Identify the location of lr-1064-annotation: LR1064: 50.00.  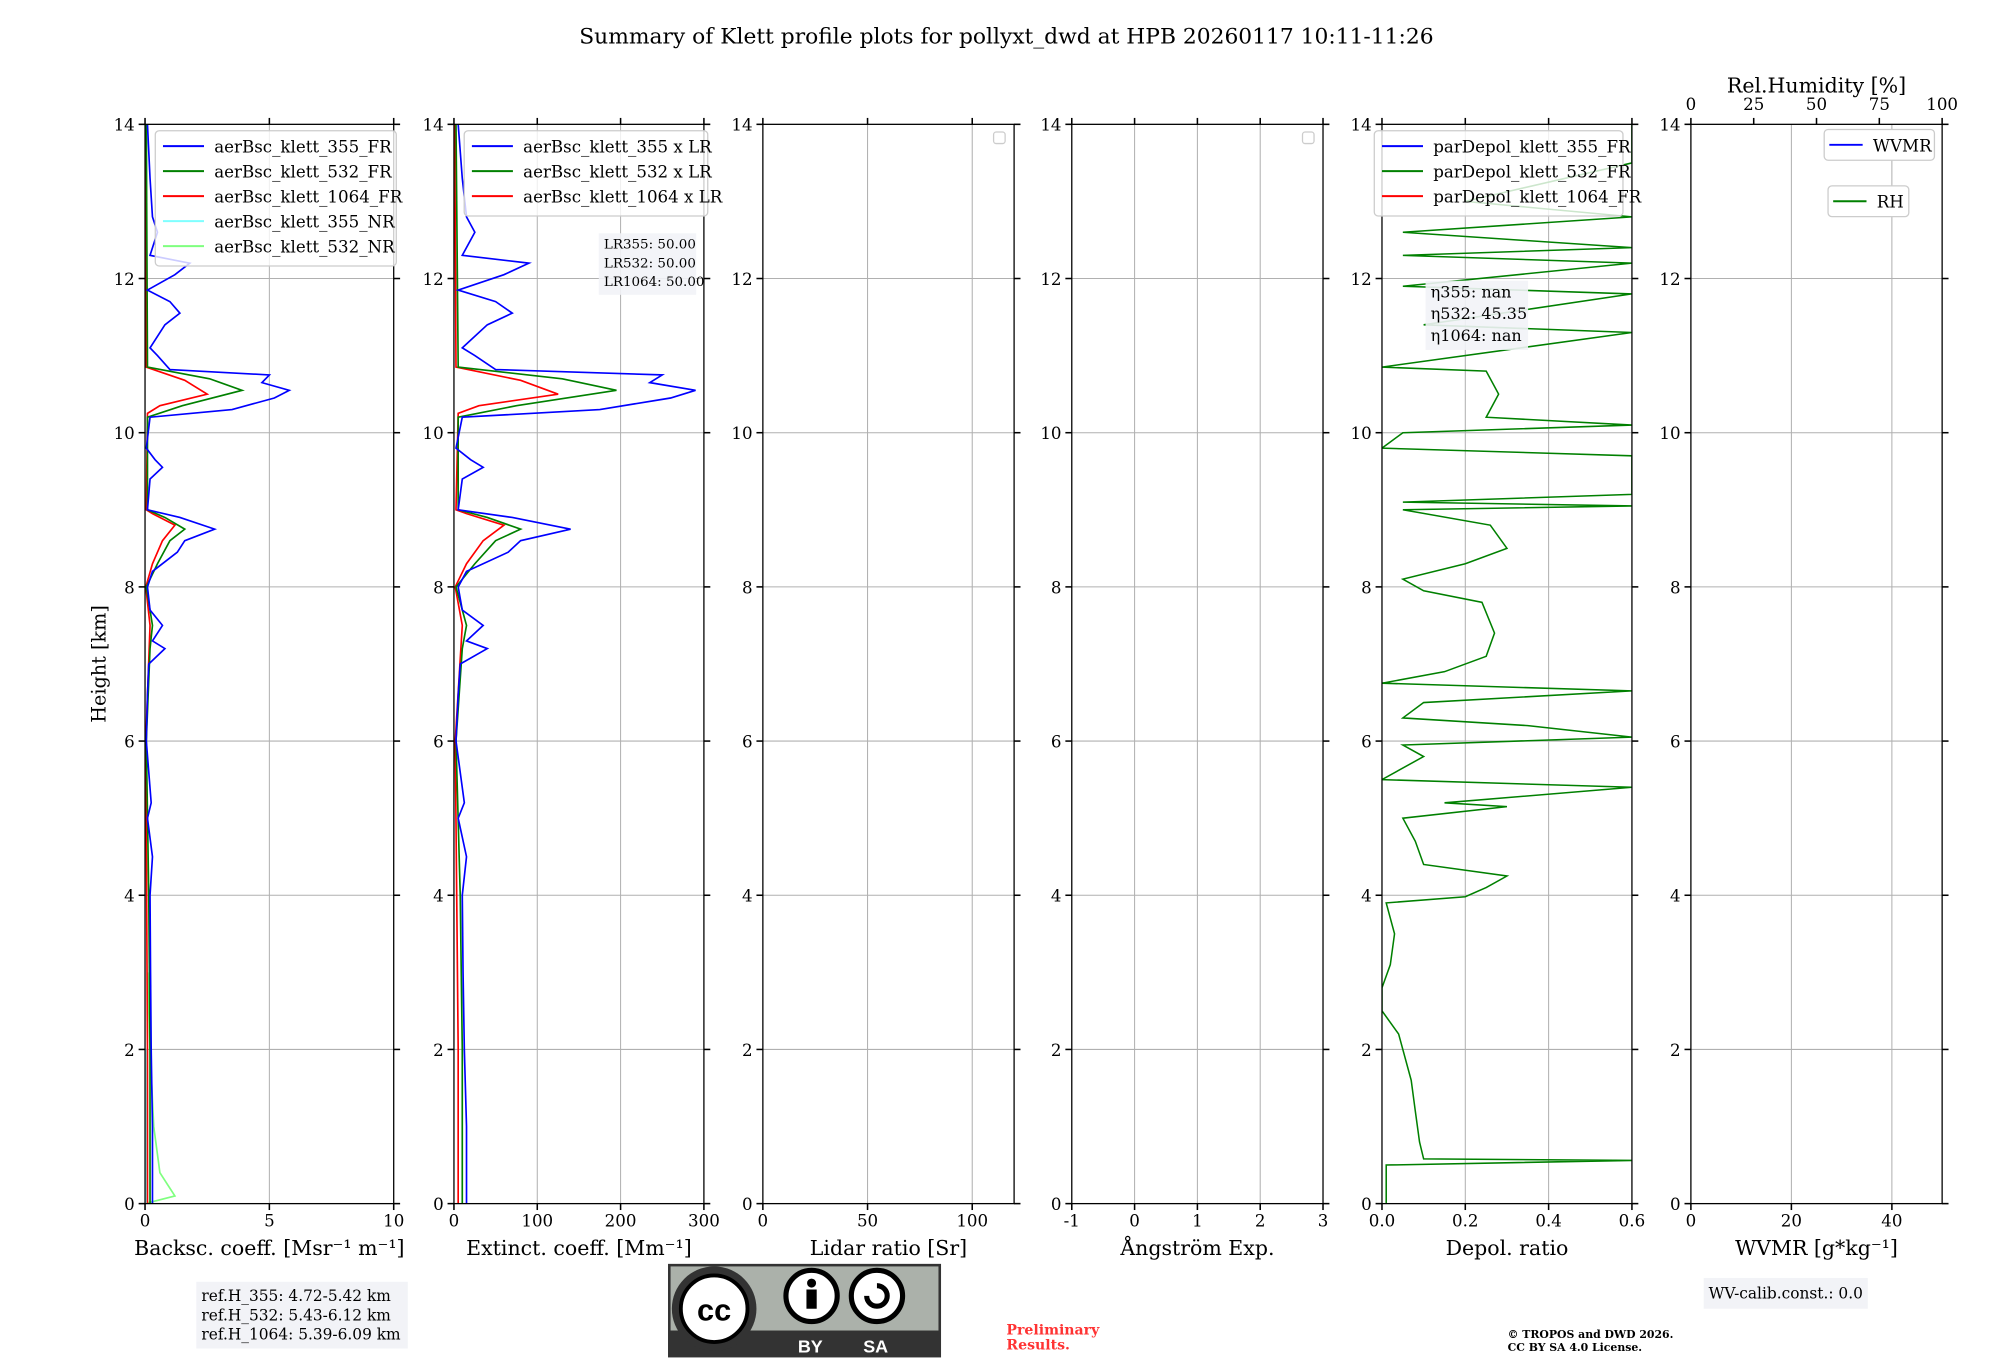
(654, 282).